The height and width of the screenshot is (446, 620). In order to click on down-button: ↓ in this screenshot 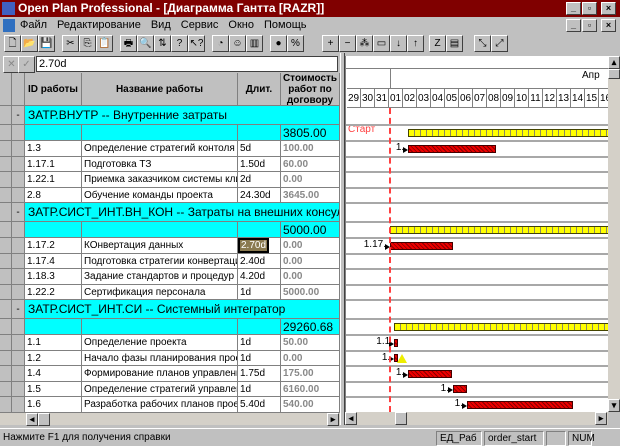, I will do `click(398, 43)`.